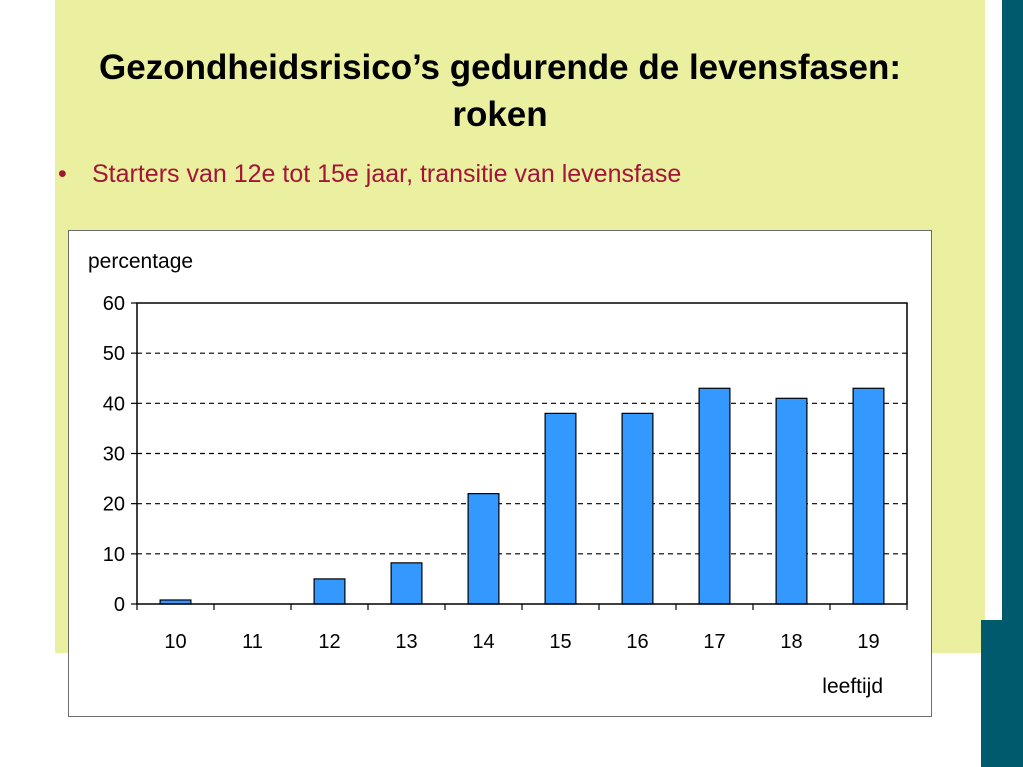  I want to click on y-tick-label: 60, so click(114, 304).